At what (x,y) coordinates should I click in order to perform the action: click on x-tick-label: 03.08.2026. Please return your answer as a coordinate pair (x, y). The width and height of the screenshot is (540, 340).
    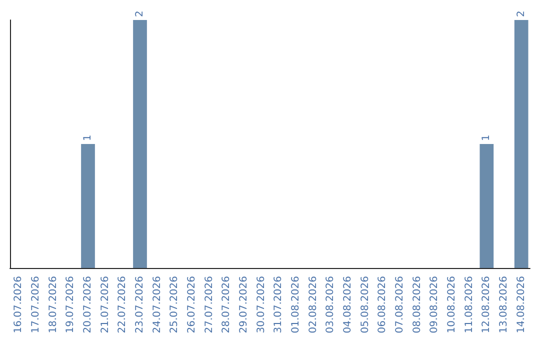
    Looking at the image, I should click on (330, 305).